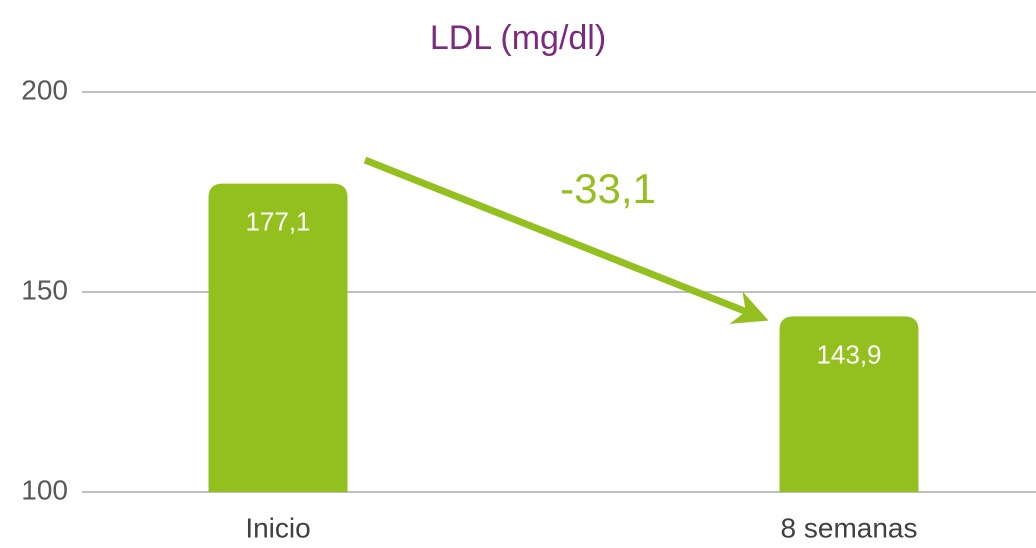 This screenshot has height=548, width=1036. Describe the element at coordinates (608, 188) in the screenshot. I see `annotation: -33,1` at that location.